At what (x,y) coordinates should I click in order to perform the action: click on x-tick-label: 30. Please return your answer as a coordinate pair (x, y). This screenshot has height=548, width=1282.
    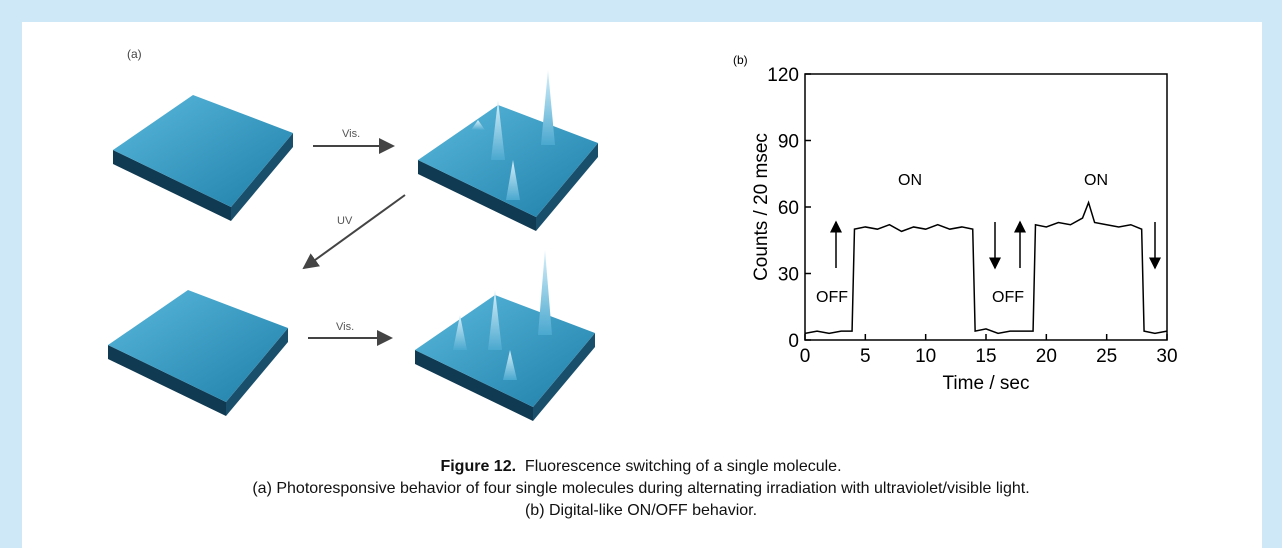
    Looking at the image, I should click on (1166, 356).